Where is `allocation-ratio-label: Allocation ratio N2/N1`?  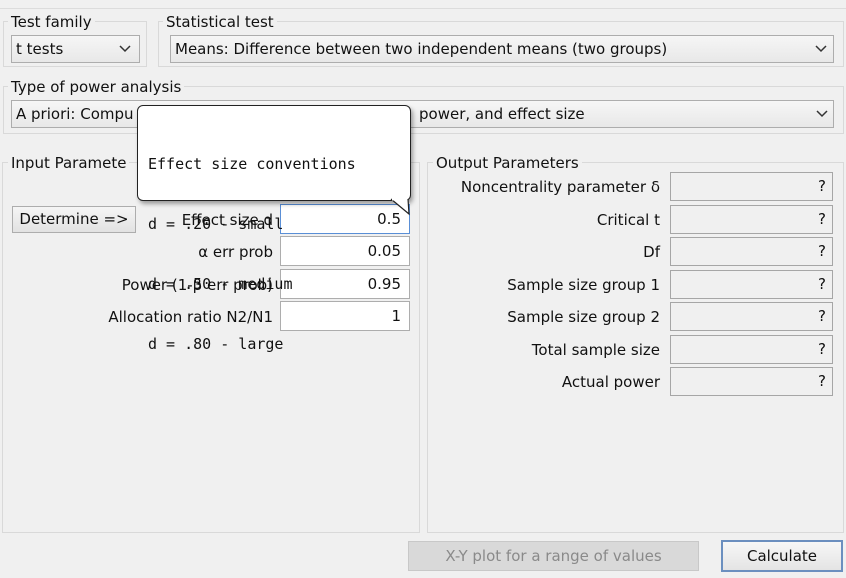 allocation-ratio-label: Allocation ratio N2/N1 is located at coordinates (190, 317).